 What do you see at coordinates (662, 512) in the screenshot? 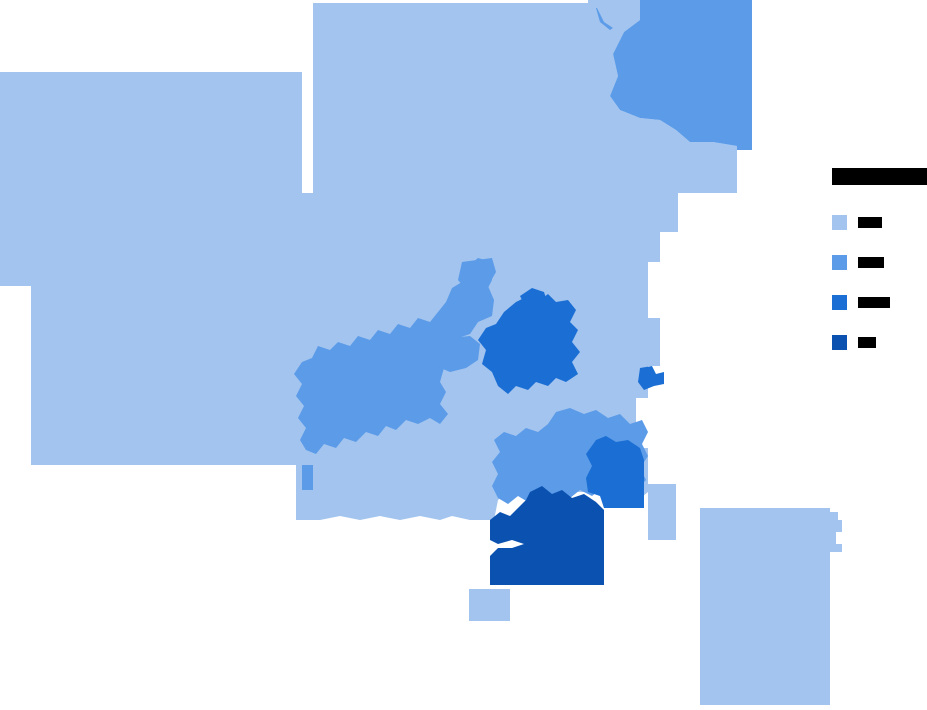
I see `region-east-narrow-strip` at bounding box center [662, 512].